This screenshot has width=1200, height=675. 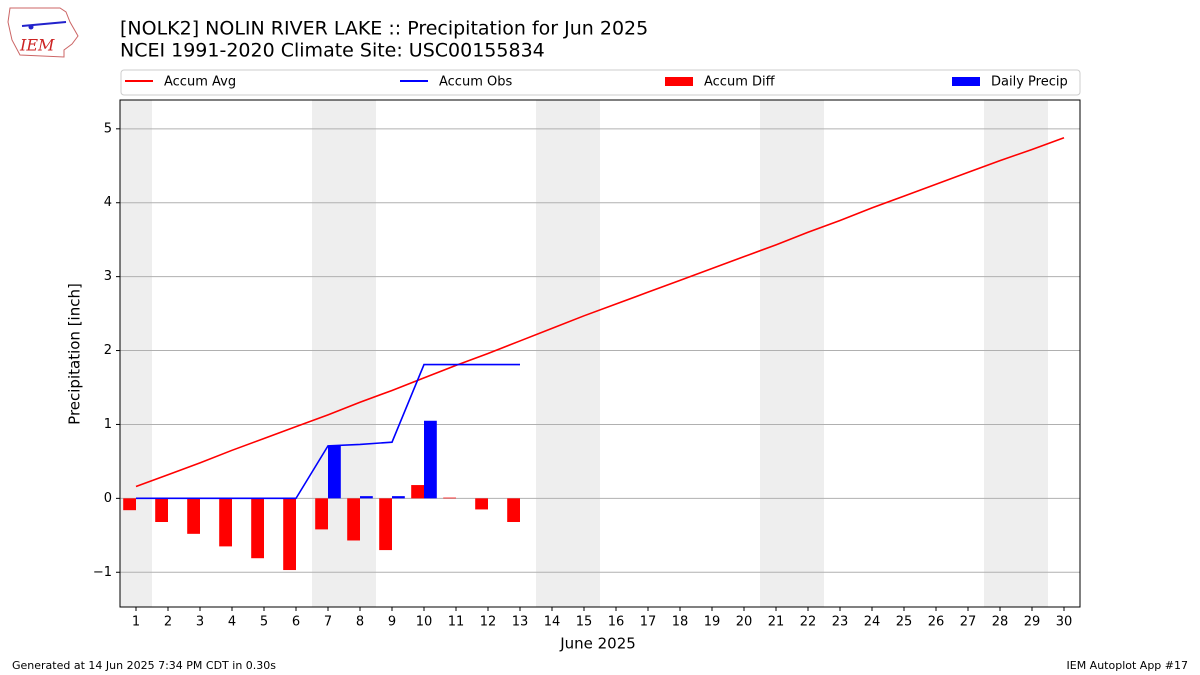 I want to click on x-axis-label: June 2025, so click(x=597, y=644).